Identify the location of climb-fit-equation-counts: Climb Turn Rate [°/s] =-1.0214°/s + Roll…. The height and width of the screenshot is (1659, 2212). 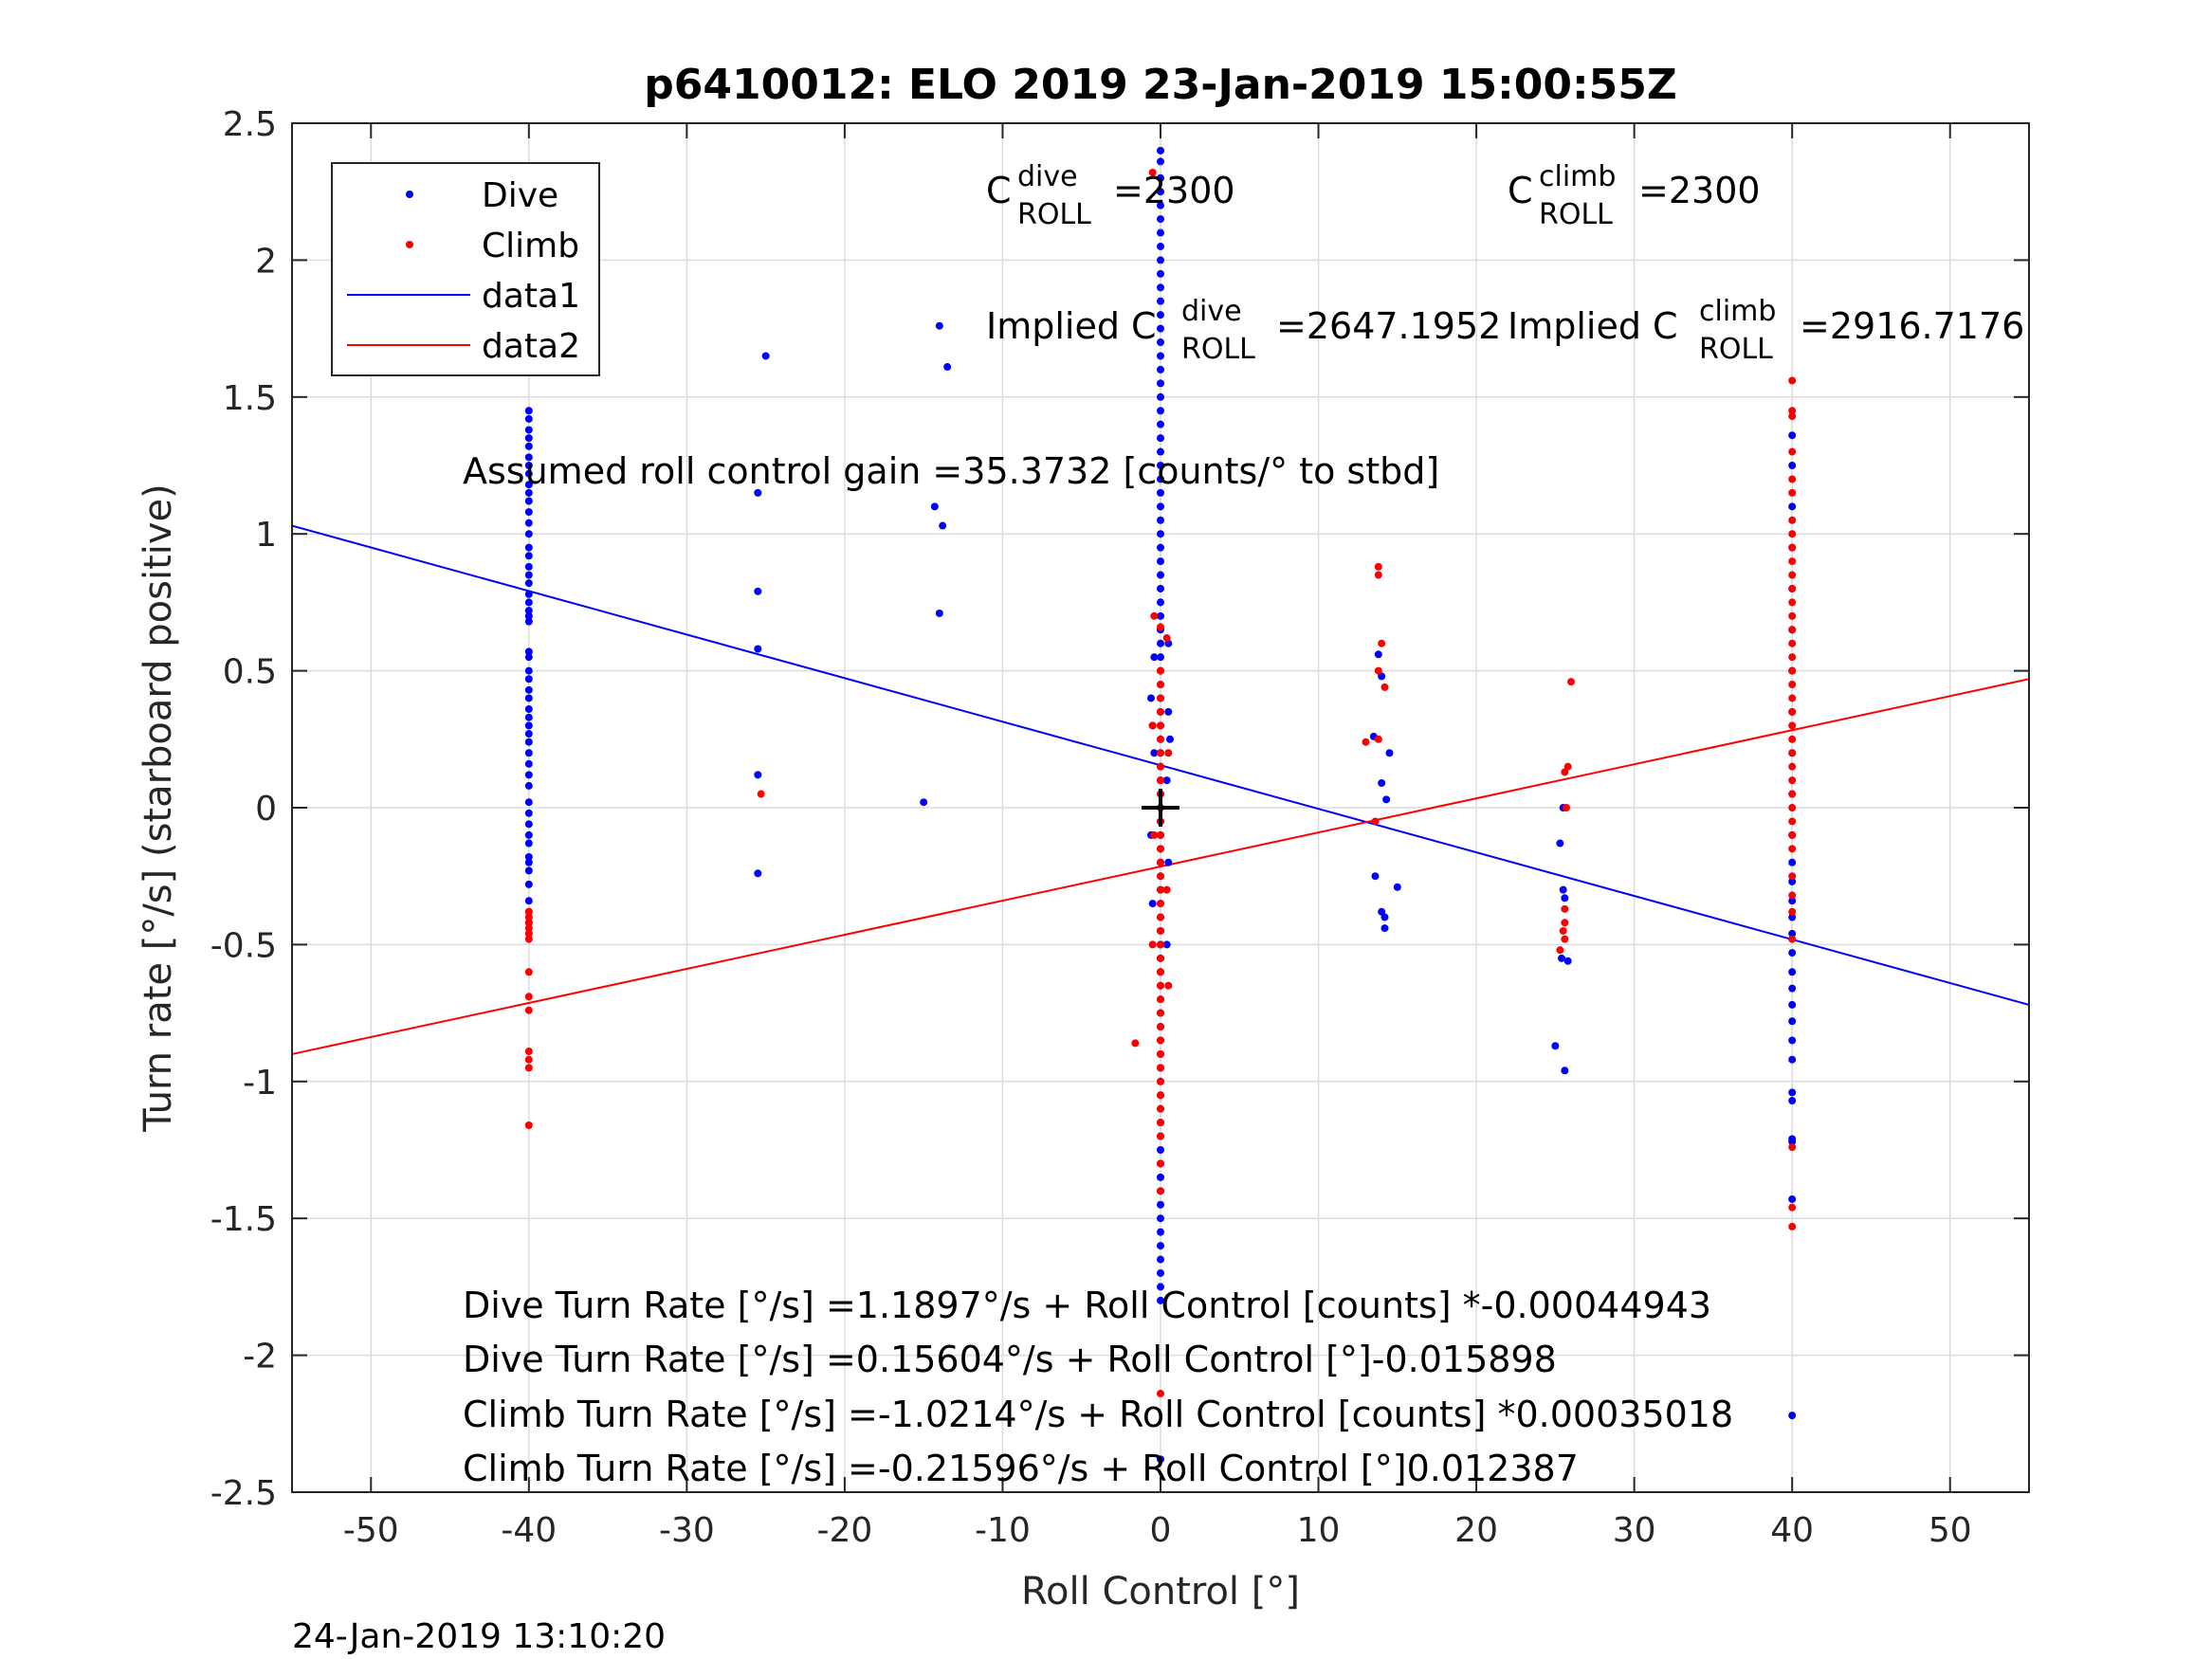
(1098, 1414).